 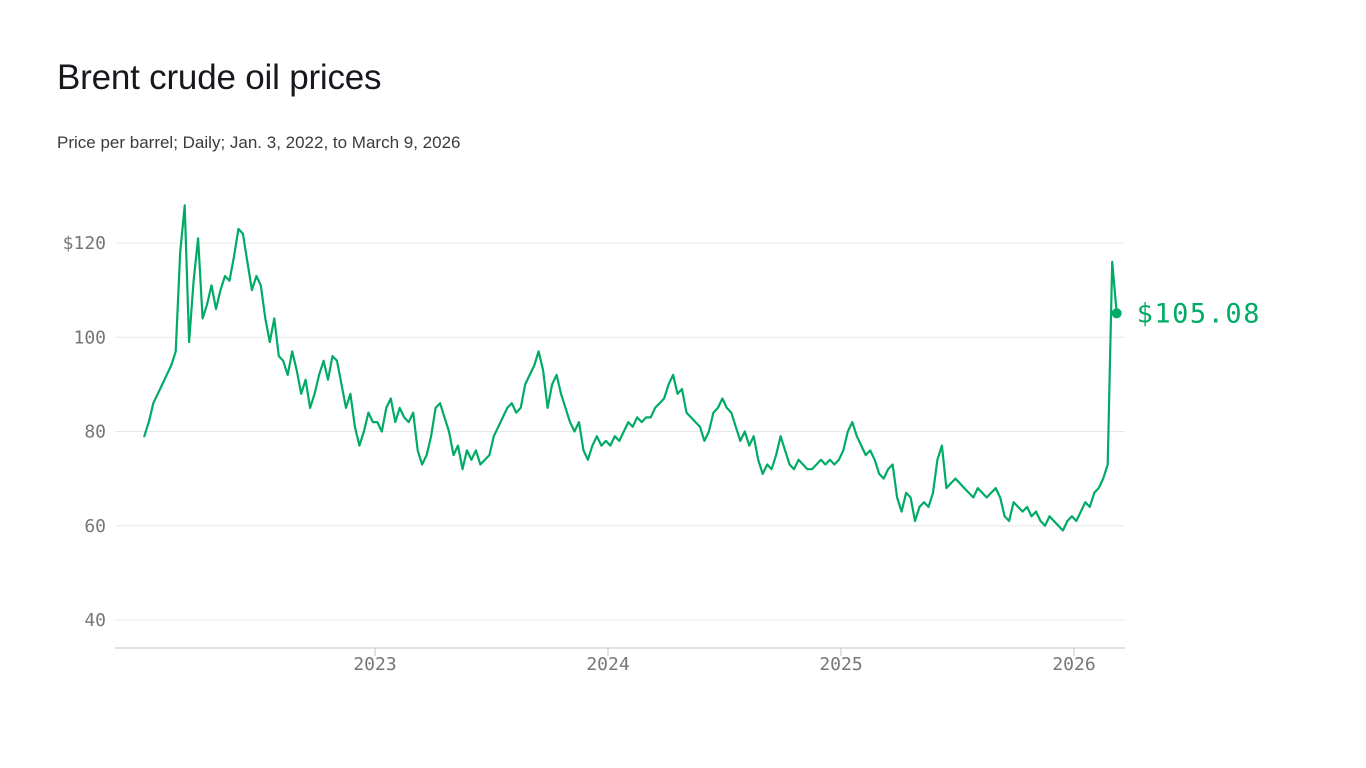 What do you see at coordinates (1116, 313) in the screenshot?
I see `end-point-dot` at bounding box center [1116, 313].